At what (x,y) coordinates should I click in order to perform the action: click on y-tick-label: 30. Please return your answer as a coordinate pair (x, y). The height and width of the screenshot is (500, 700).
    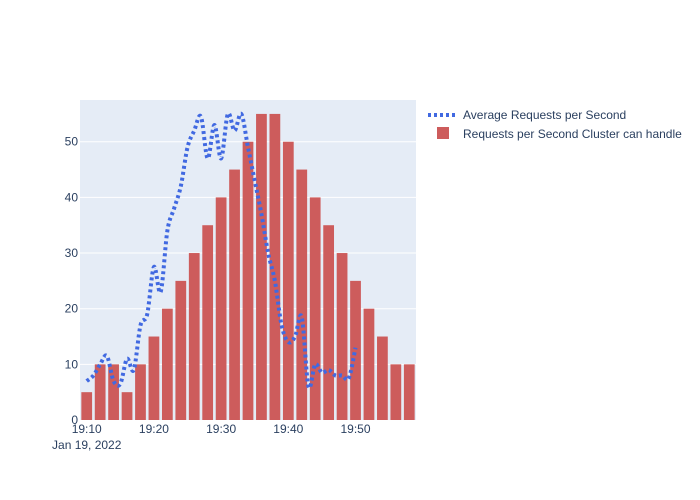
    Looking at the image, I should click on (72, 253).